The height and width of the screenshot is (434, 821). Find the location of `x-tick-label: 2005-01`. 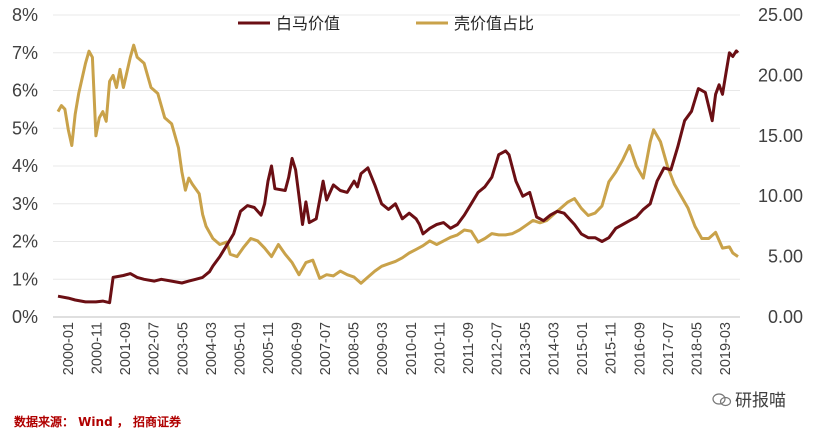

x-tick-label: 2005-01 is located at coordinates (240, 348).